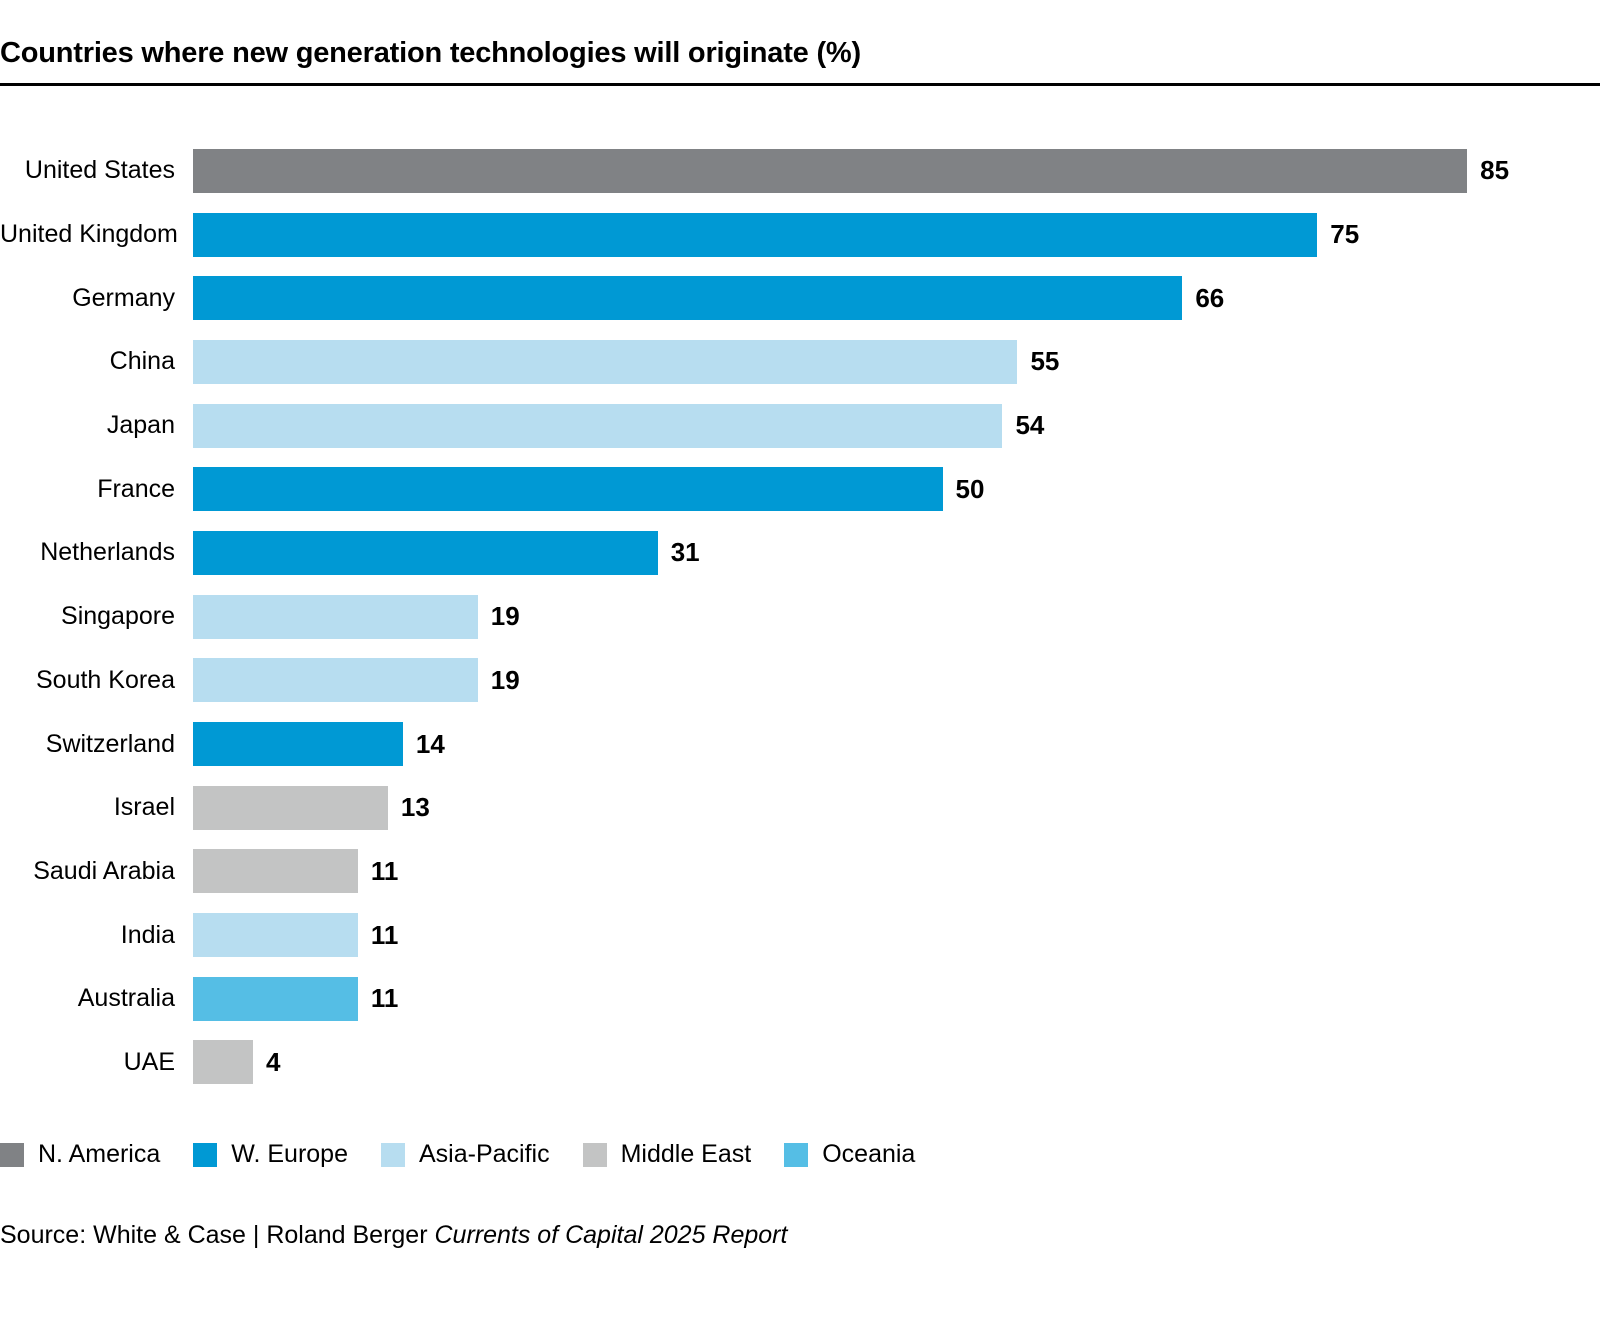 The image size is (1600, 1343). Describe the element at coordinates (149, 1061) in the screenshot. I see `category-label: UAE` at that location.